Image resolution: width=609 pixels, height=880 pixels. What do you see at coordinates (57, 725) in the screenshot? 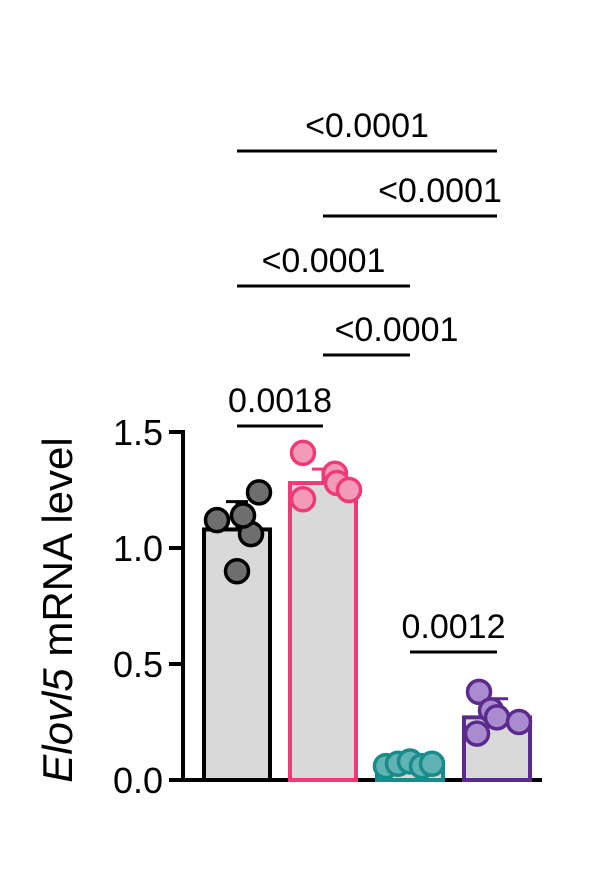
I see `y-axis-label-italic: Elovl5` at bounding box center [57, 725].